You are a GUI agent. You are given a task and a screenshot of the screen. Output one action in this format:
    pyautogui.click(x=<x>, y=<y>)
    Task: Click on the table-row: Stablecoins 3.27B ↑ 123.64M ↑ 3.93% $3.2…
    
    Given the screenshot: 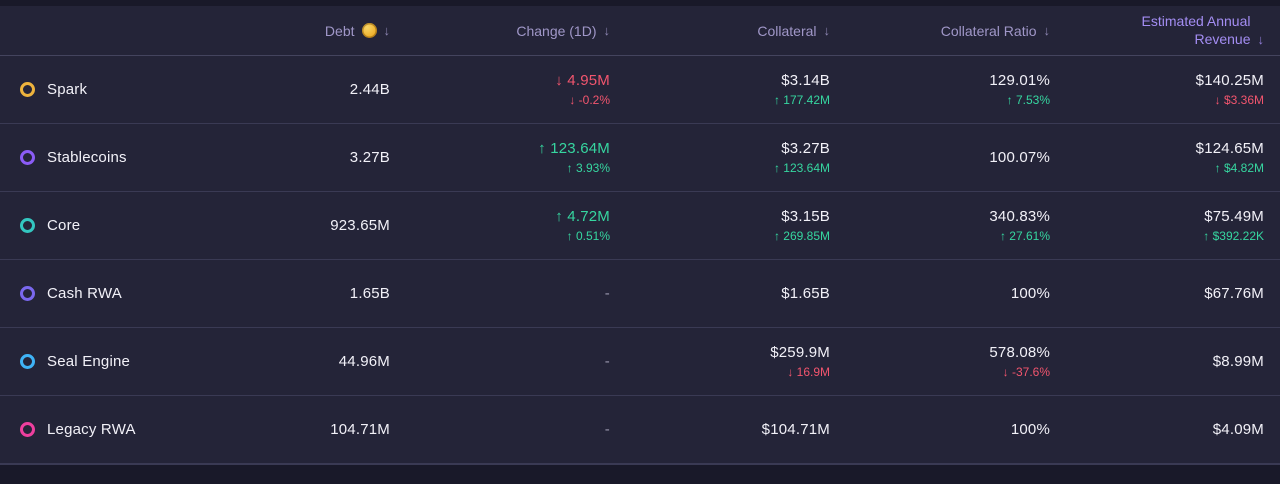 What is the action you would take?
    pyautogui.click(x=640, y=158)
    